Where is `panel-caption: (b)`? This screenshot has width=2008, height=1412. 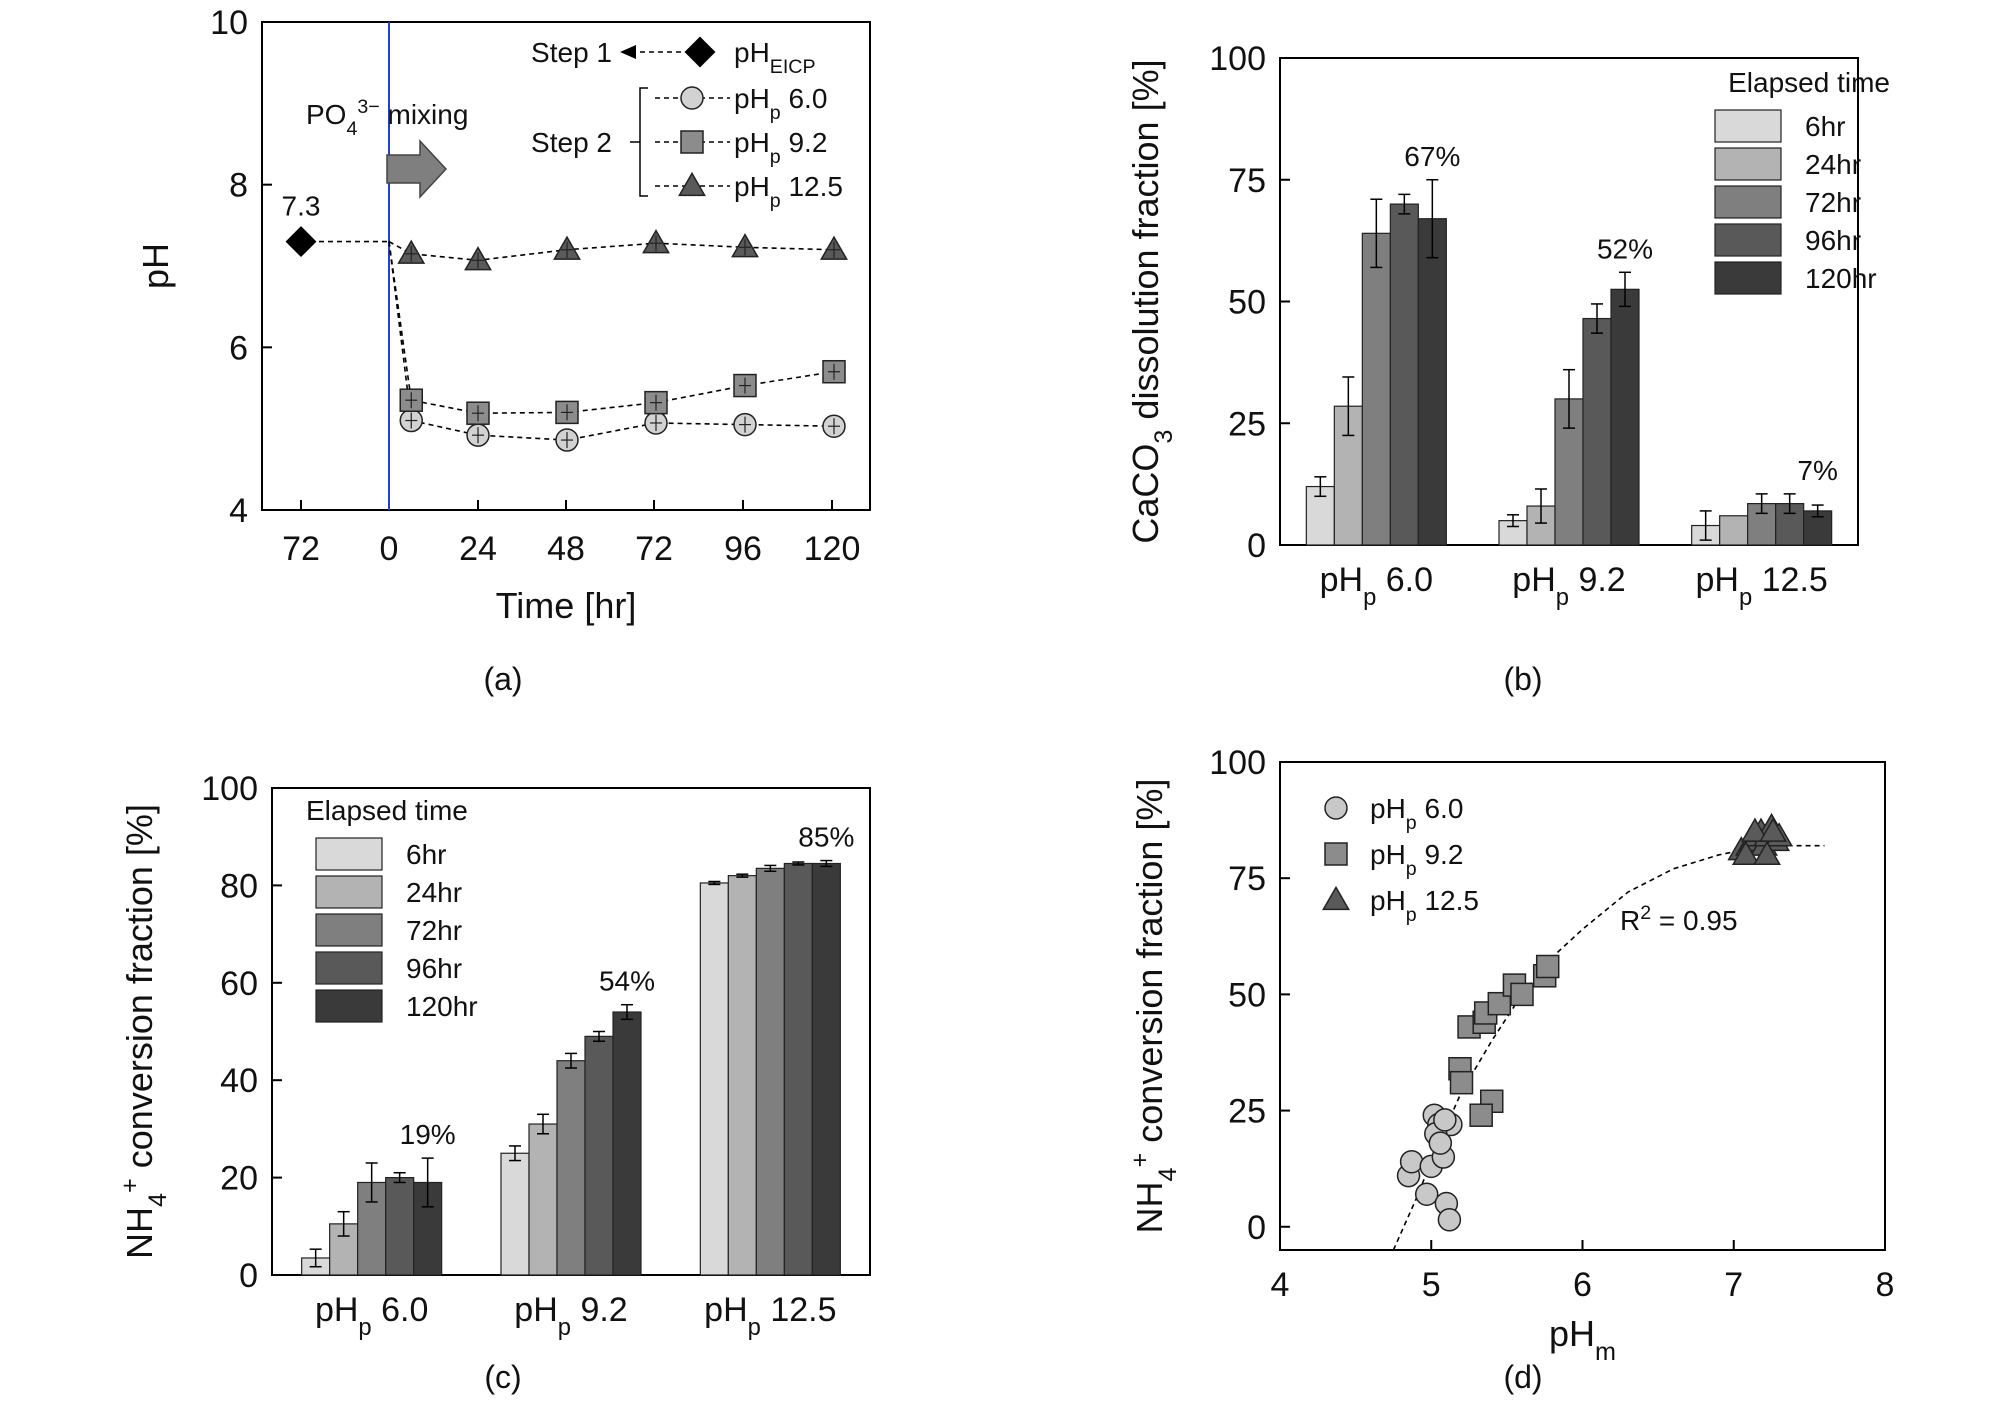
panel-caption: (b) is located at coordinates (1522, 679).